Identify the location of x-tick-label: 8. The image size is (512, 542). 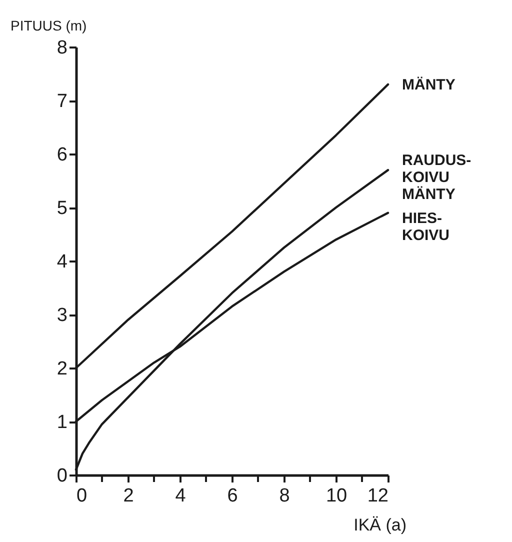
(284, 496).